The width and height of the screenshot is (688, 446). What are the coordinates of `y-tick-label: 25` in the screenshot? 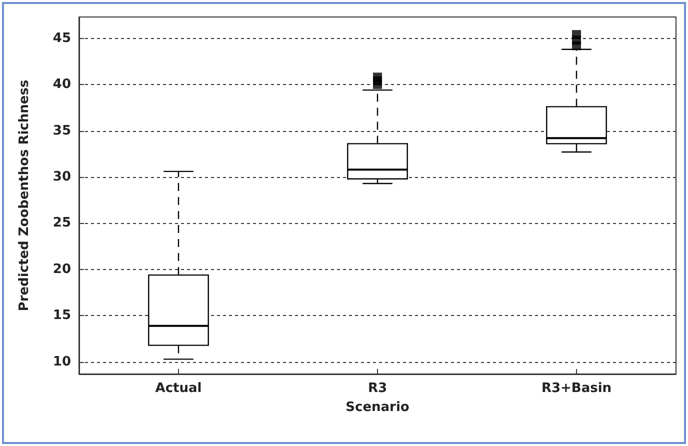 It's located at (61, 223).